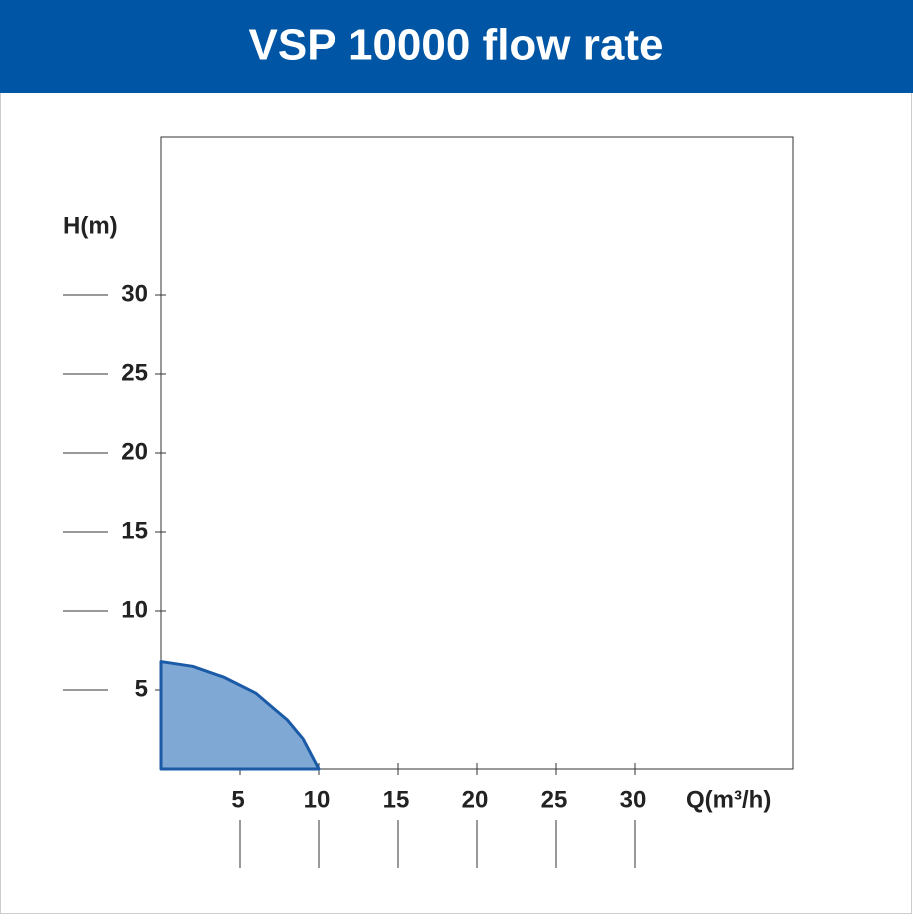  I want to click on x-tick-label: 30, so click(633, 799).